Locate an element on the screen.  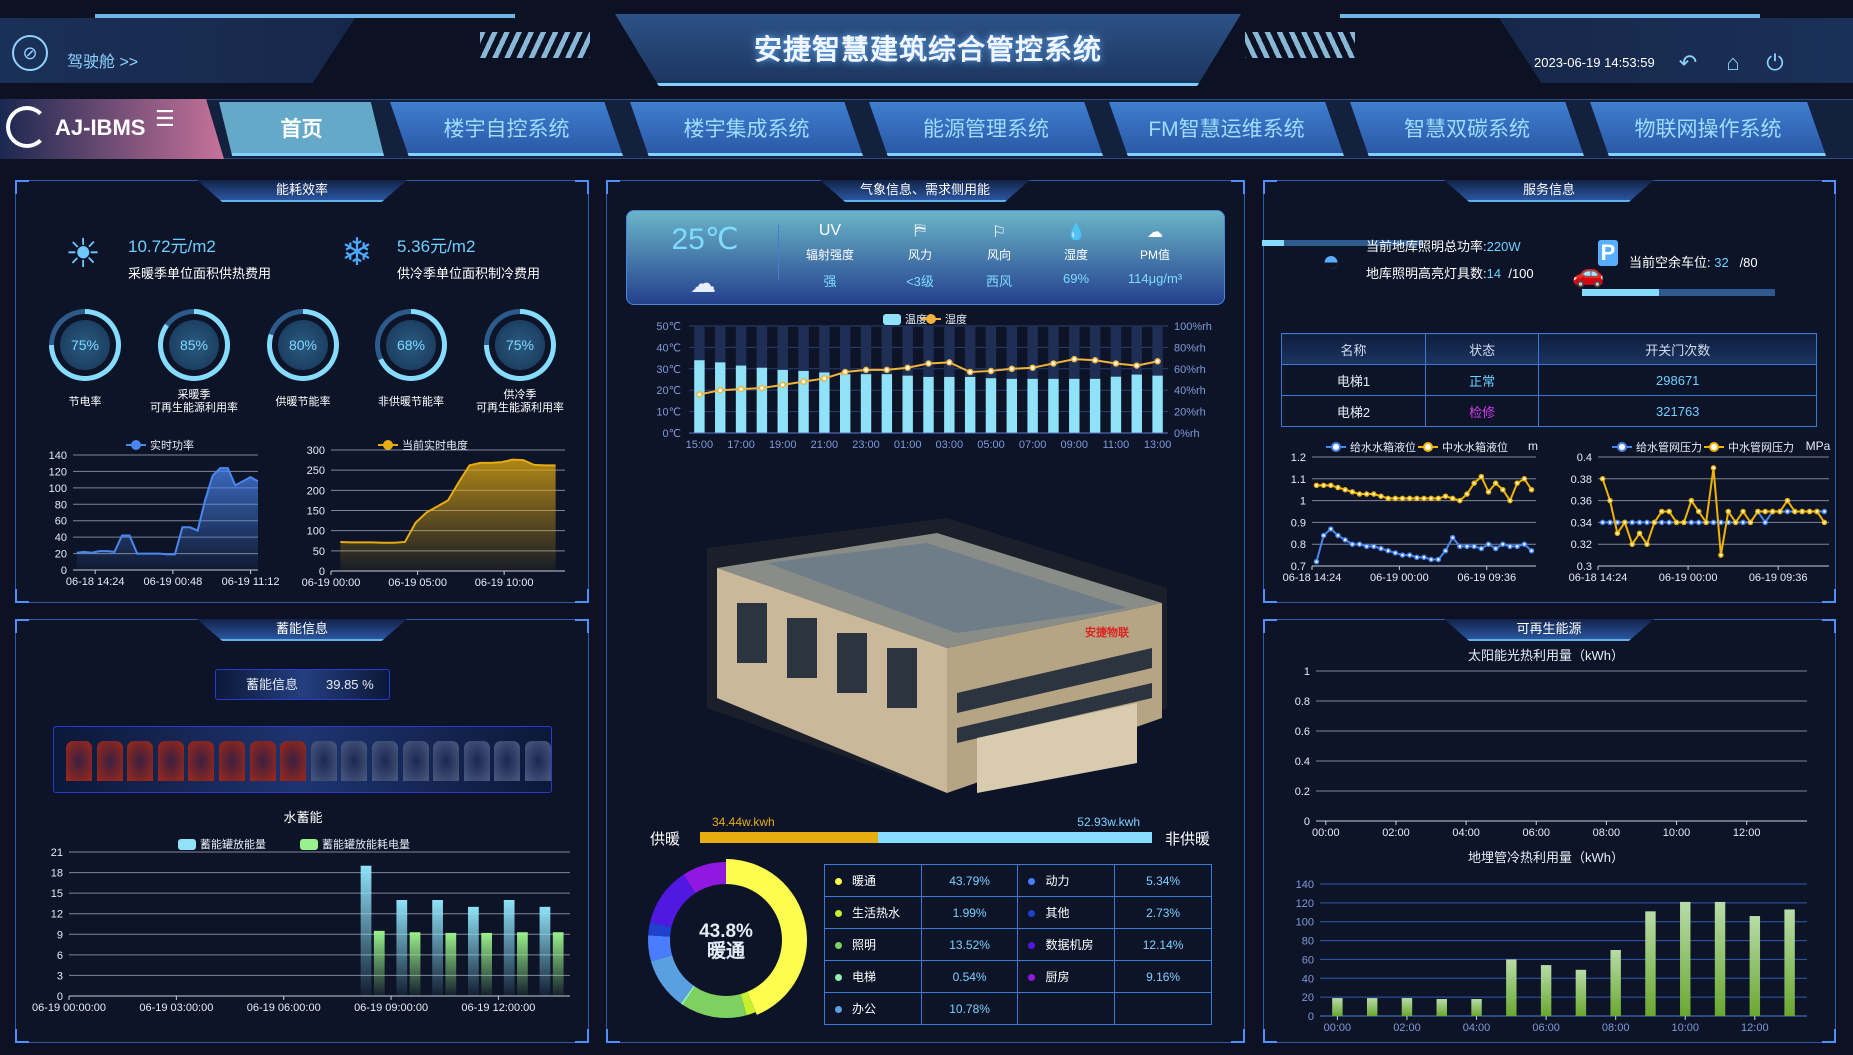
gauge: 80% is located at coordinates (303, 345).